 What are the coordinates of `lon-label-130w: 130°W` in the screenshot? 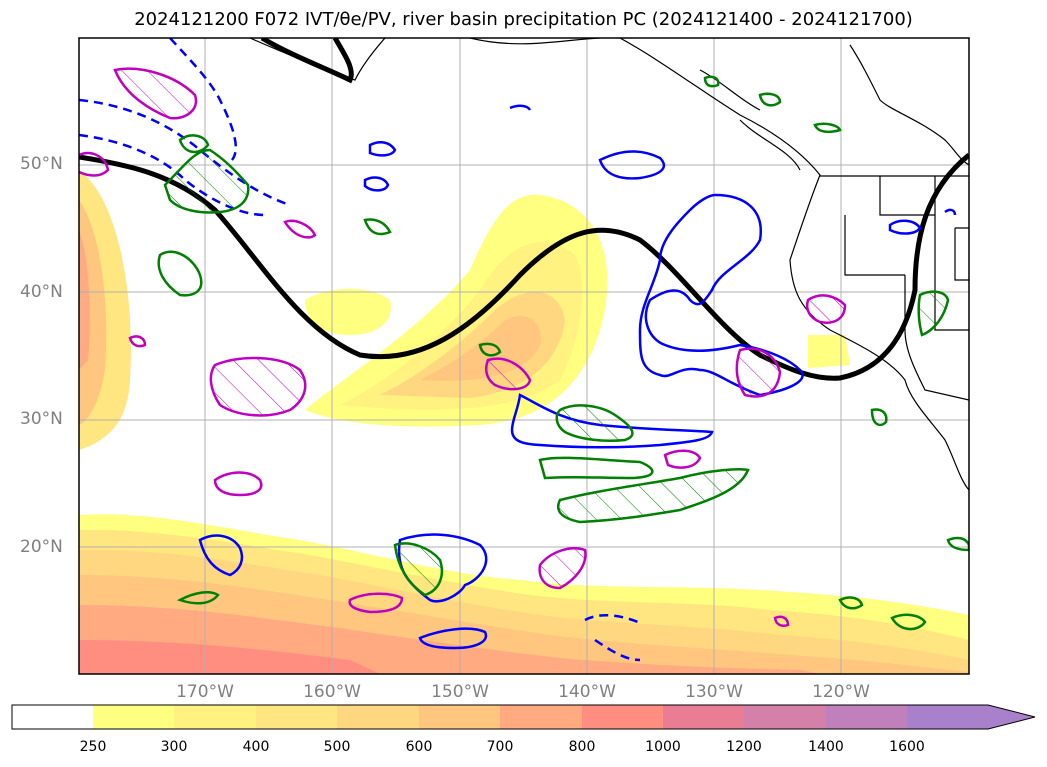 It's located at (714, 692).